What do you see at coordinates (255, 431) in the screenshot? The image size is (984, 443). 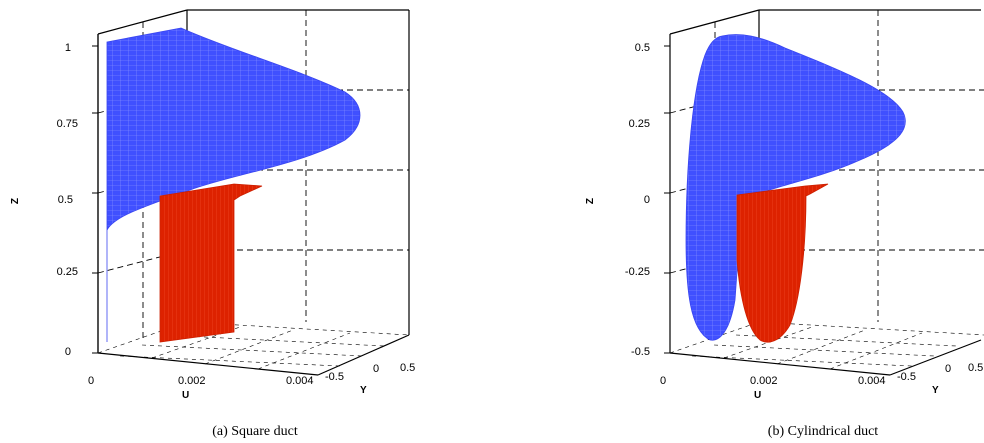 I see `caption-a: (a) Square duct` at bounding box center [255, 431].